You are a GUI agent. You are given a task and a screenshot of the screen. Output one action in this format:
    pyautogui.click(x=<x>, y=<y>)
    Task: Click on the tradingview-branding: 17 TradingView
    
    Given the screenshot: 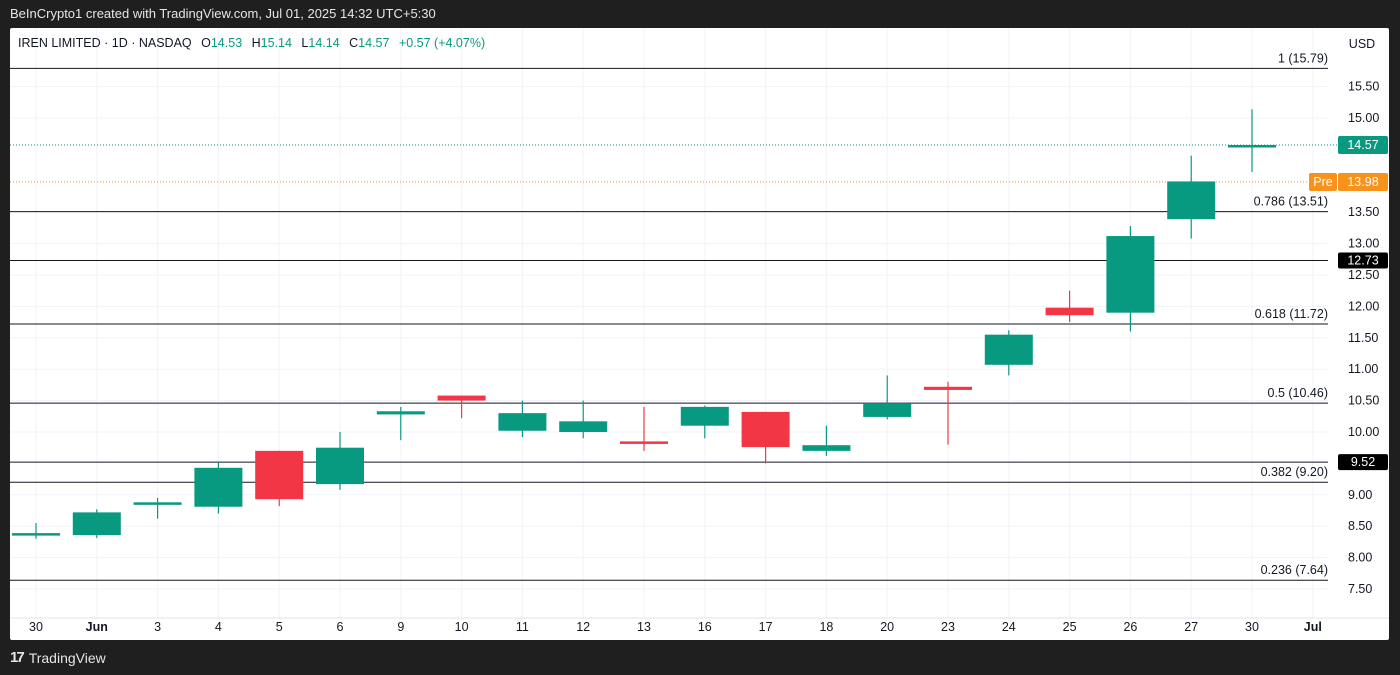 What is the action you would take?
    pyautogui.click(x=58, y=657)
    